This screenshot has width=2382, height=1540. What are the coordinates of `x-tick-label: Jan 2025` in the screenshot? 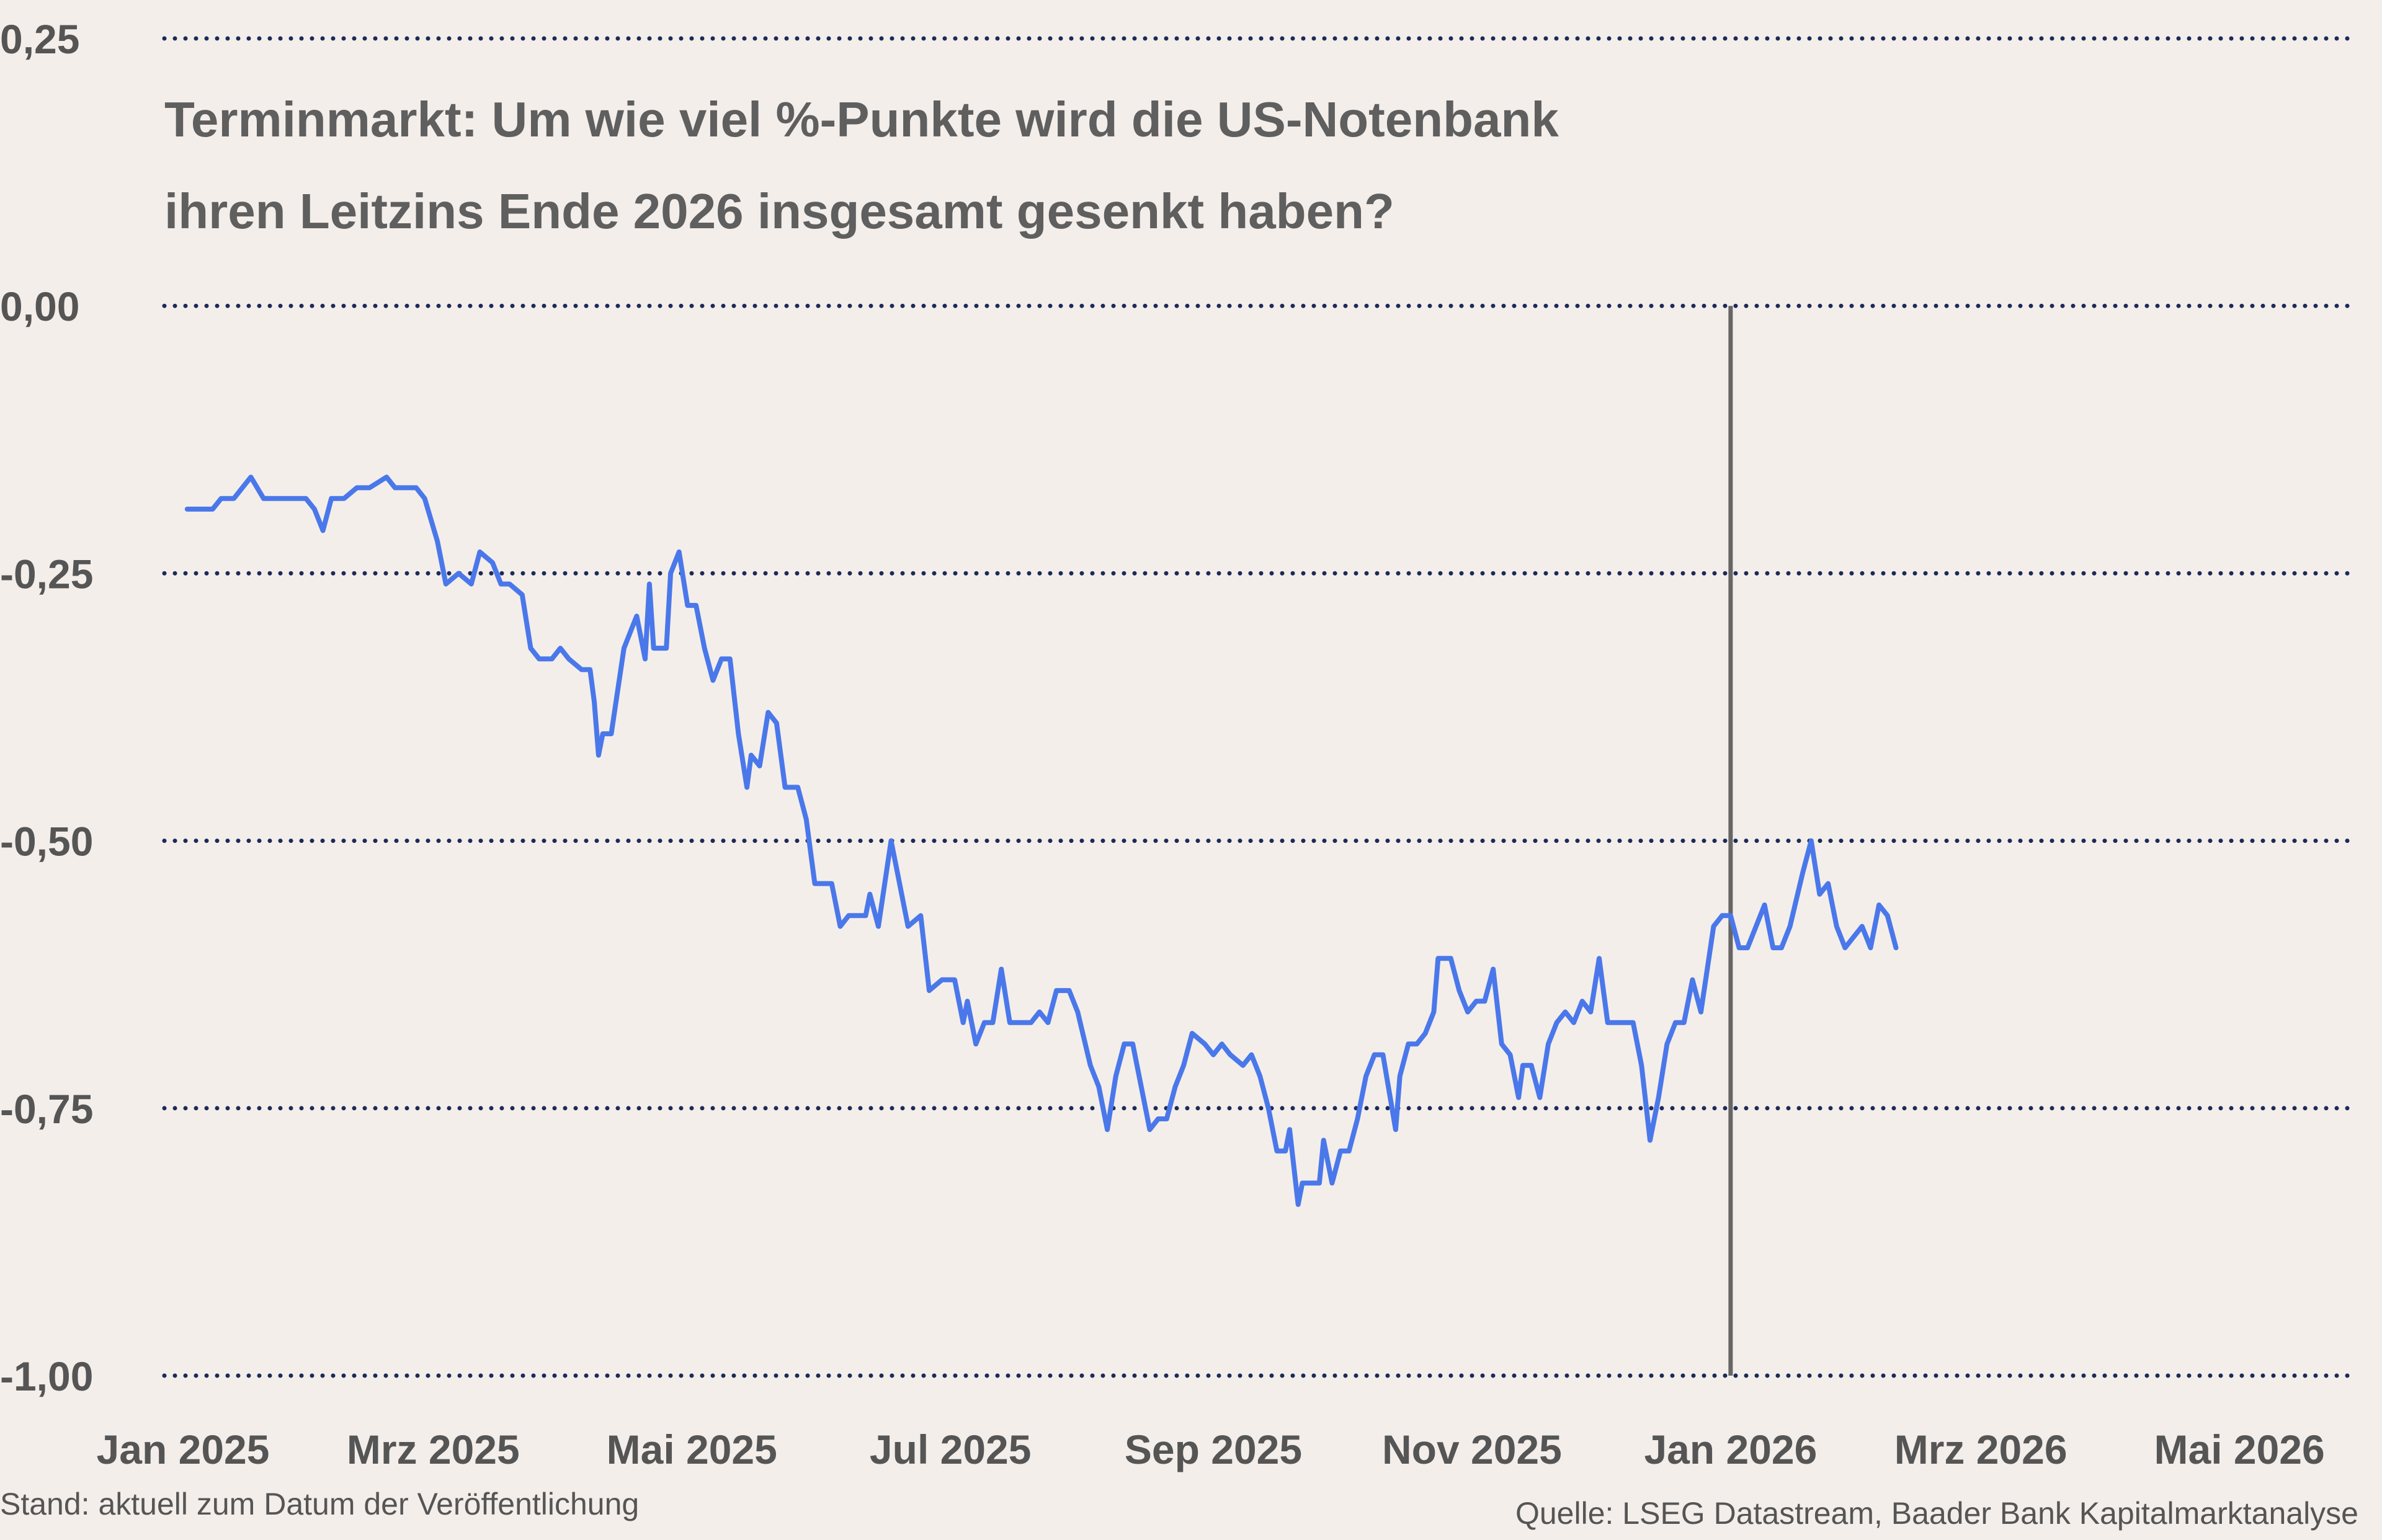 It's located at (184, 1450).